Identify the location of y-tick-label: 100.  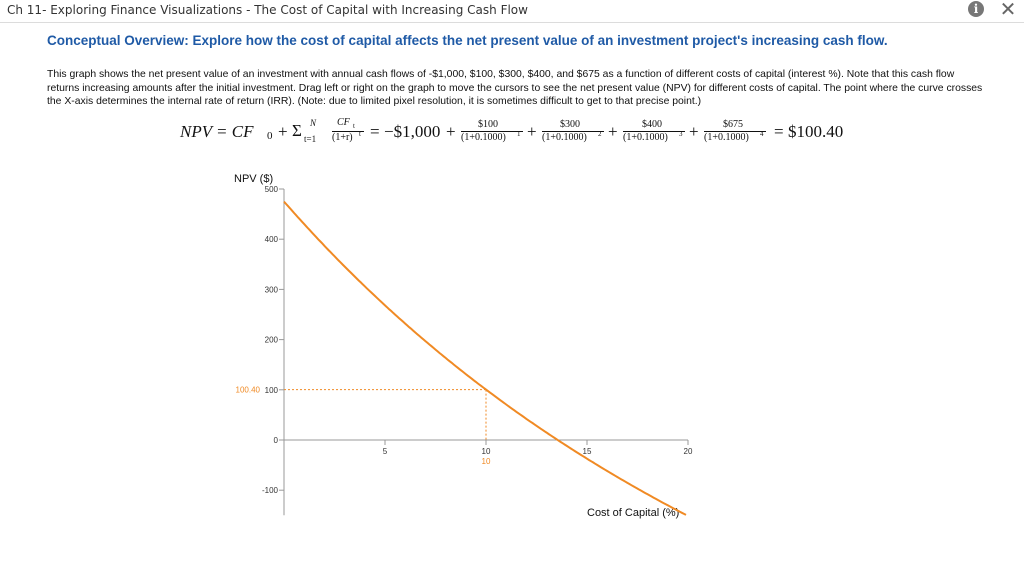
(272, 390).